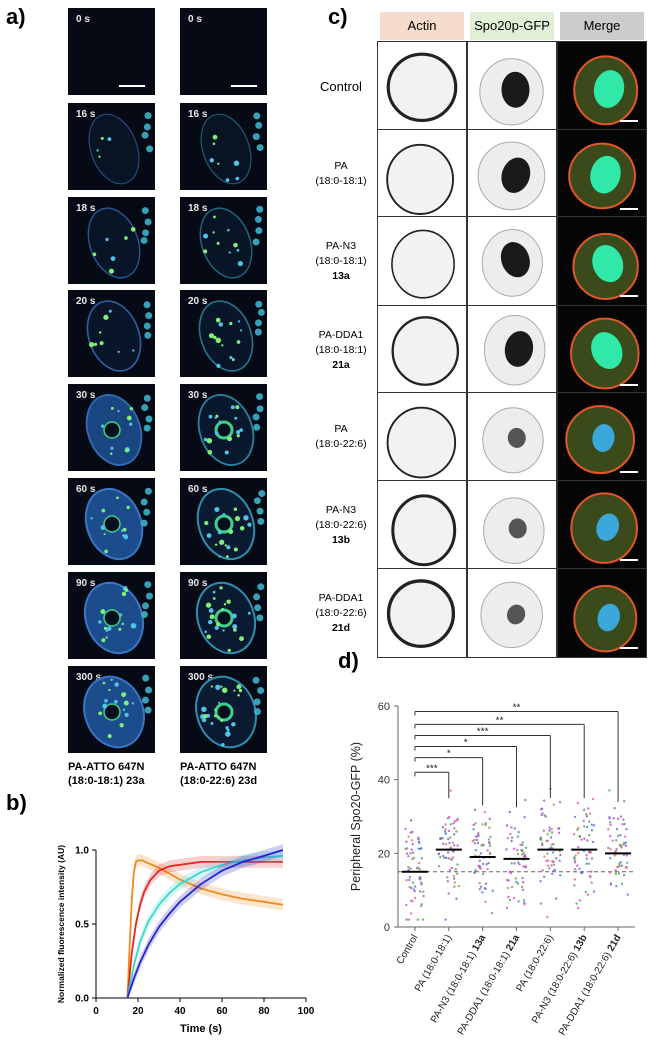 The image size is (667, 1059). What do you see at coordinates (222, 1011) in the screenshot?
I see `x-tick-label: 60` at bounding box center [222, 1011].